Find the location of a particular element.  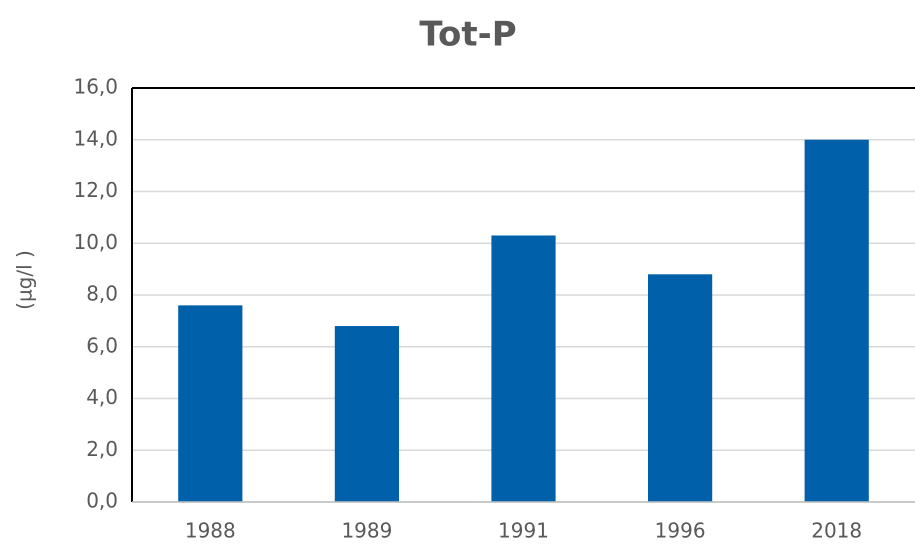

x-tick-label: 1989 is located at coordinates (366, 531).